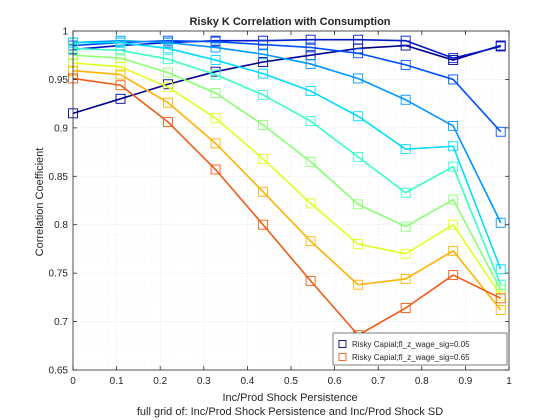 This screenshot has height=420, width=560. I want to click on y-tick-label: 0.8, so click(61, 225).